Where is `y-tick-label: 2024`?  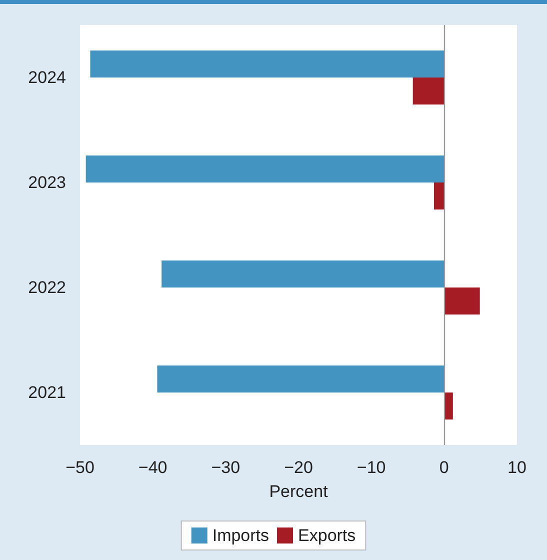
y-tick-label: 2024 is located at coordinates (47, 77).